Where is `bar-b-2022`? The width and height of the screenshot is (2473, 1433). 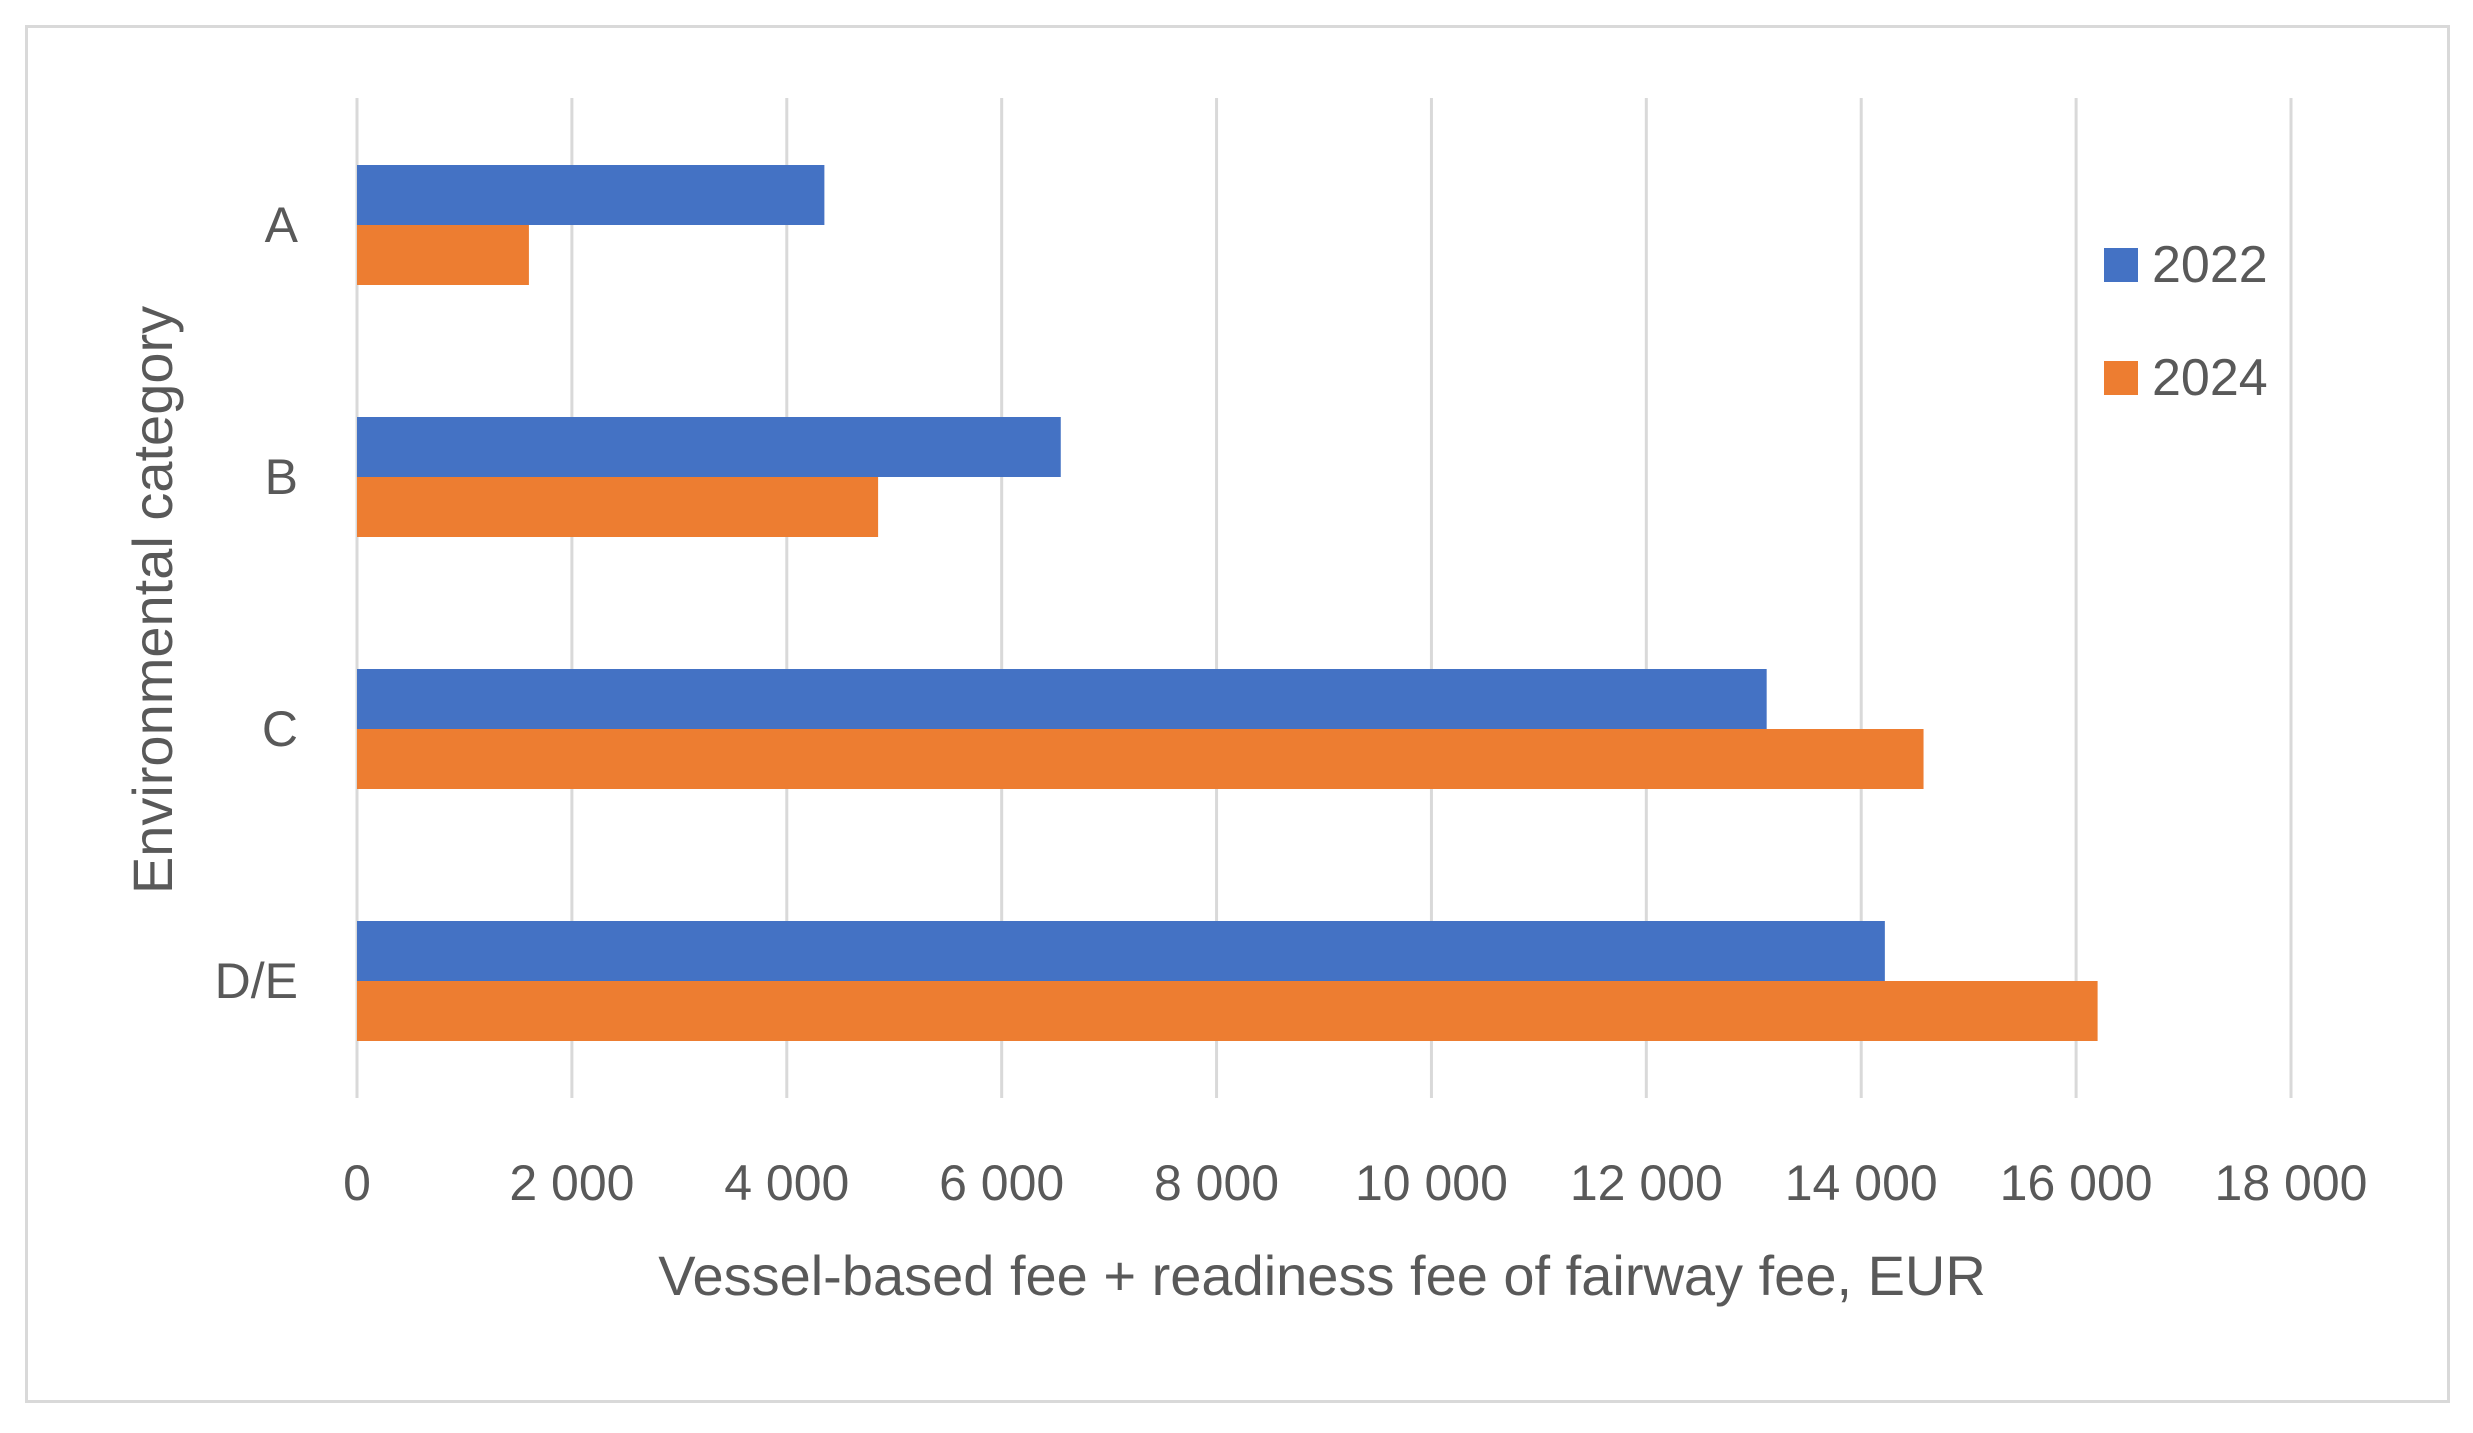
bar-b-2022 is located at coordinates (709, 447).